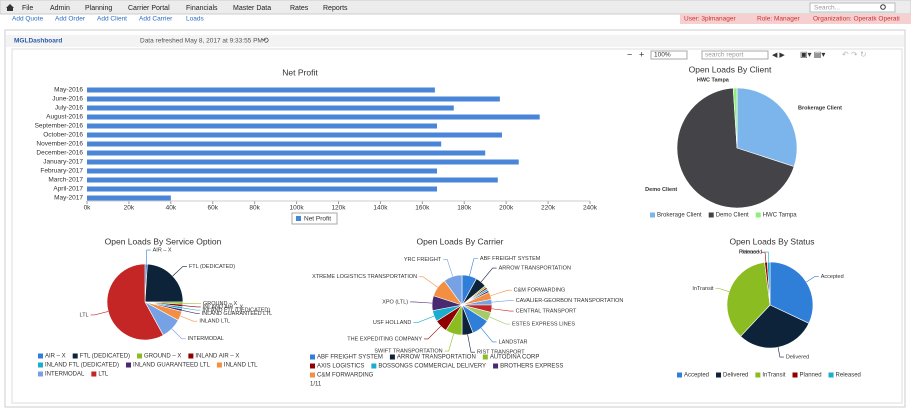  What do you see at coordinates (661, 190) in the screenshot?
I see `data-label: Demo Client` at bounding box center [661, 190].